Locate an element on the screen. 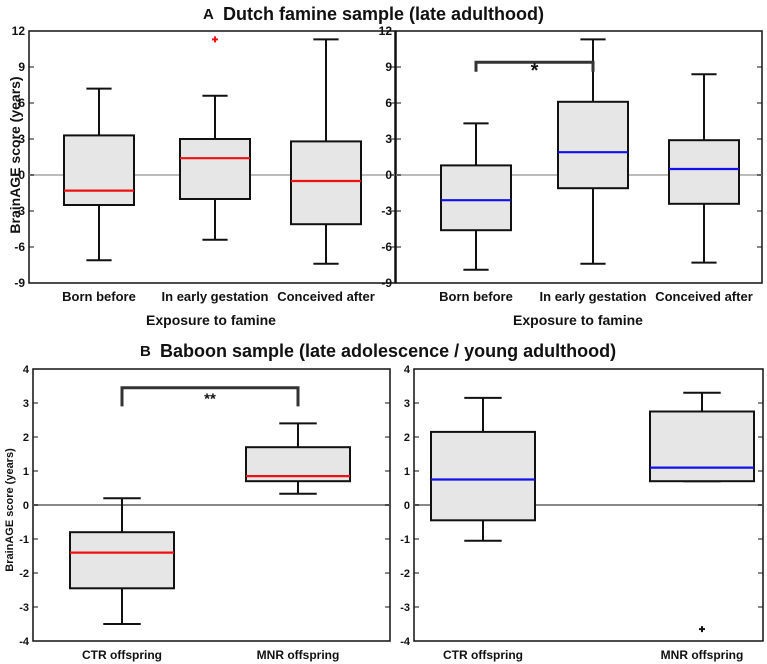 The width and height of the screenshot is (767, 664). panel-a-right-xlabel: Exposure to famine is located at coordinates (578, 320).